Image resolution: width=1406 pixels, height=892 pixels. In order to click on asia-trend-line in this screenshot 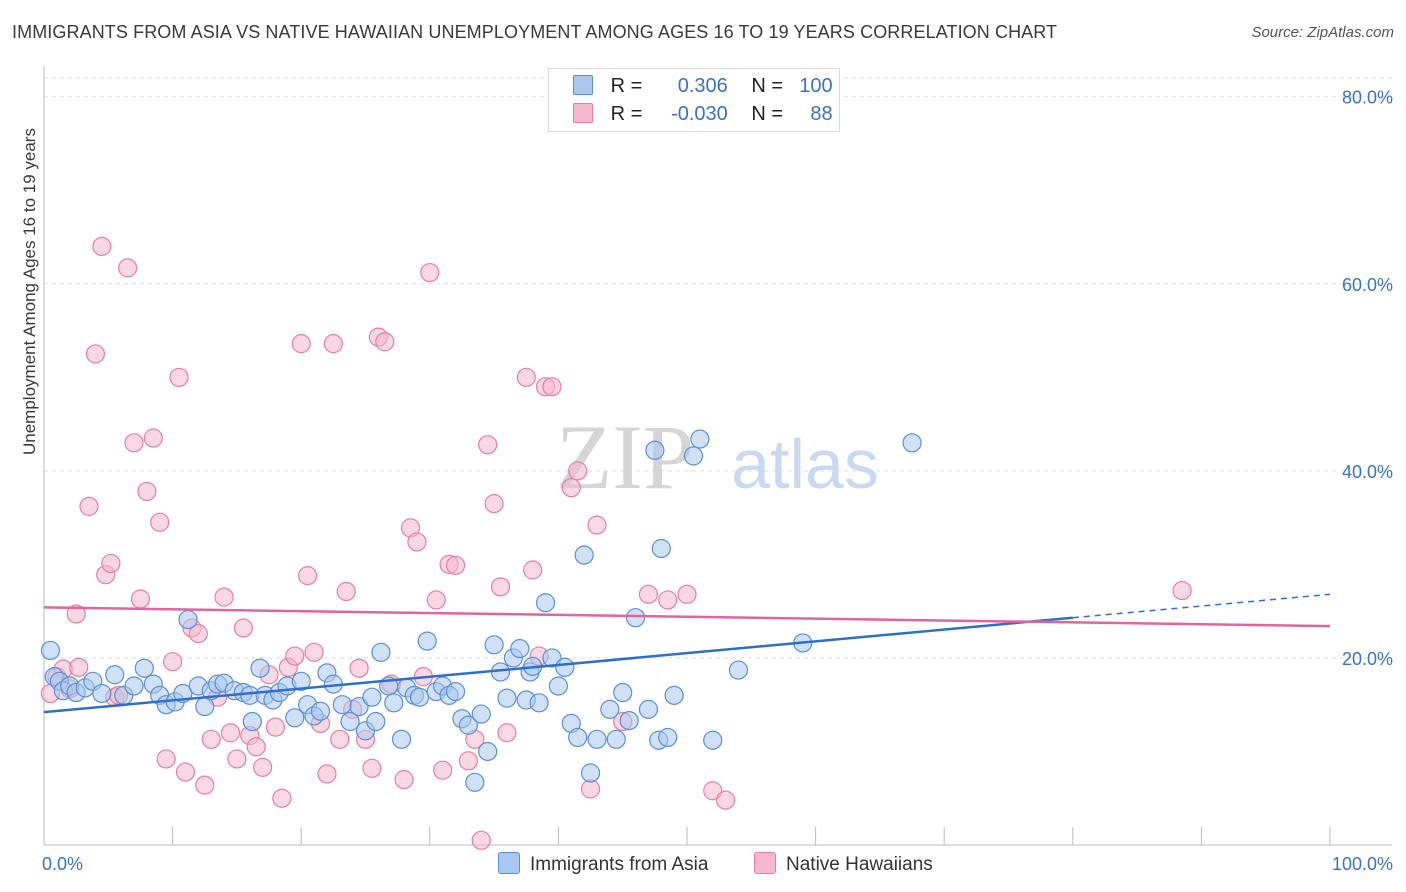, I will do `click(558, 665)`.